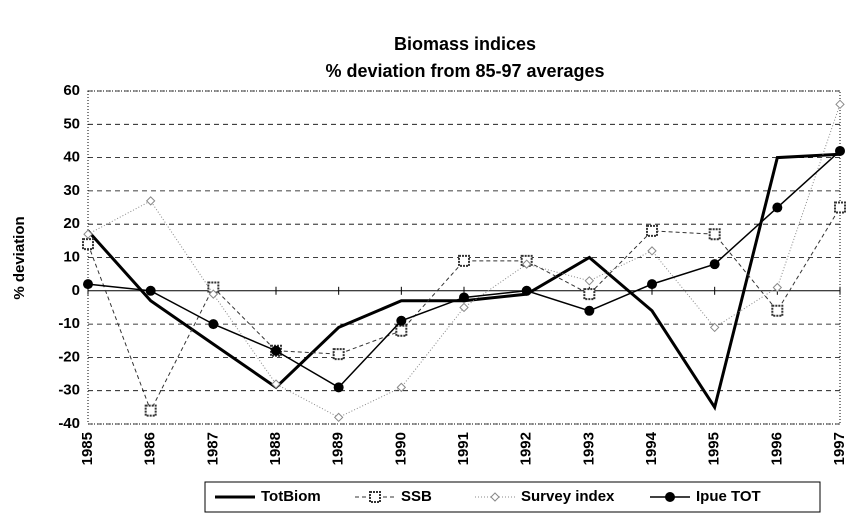 Image resolution: width=846 pixels, height=532 pixels. Describe the element at coordinates (588, 448) in the screenshot. I see `x-tick-label: 1993` at that location.